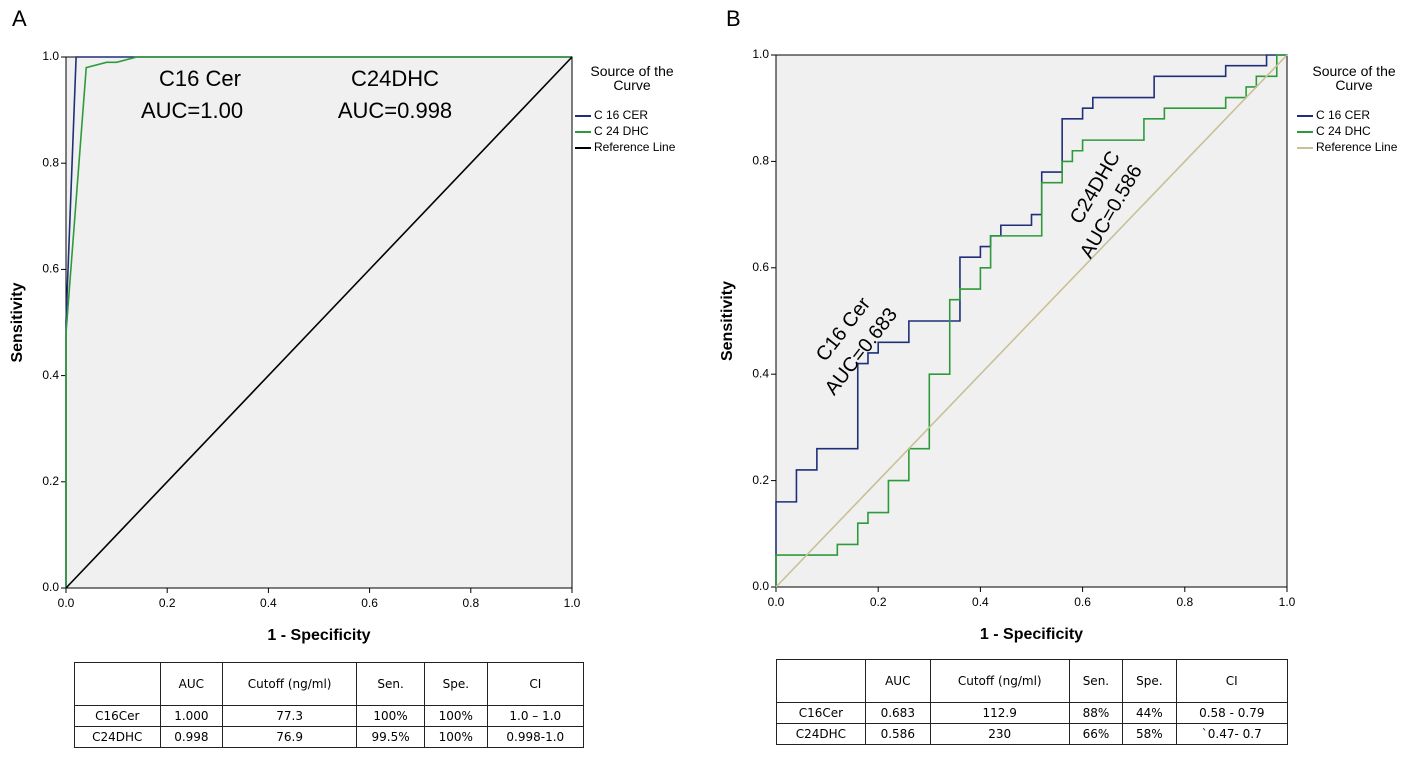 This screenshot has width=1421, height=765. What do you see at coordinates (19, 18) in the screenshot?
I see `panel-label: A` at bounding box center [19, 18].